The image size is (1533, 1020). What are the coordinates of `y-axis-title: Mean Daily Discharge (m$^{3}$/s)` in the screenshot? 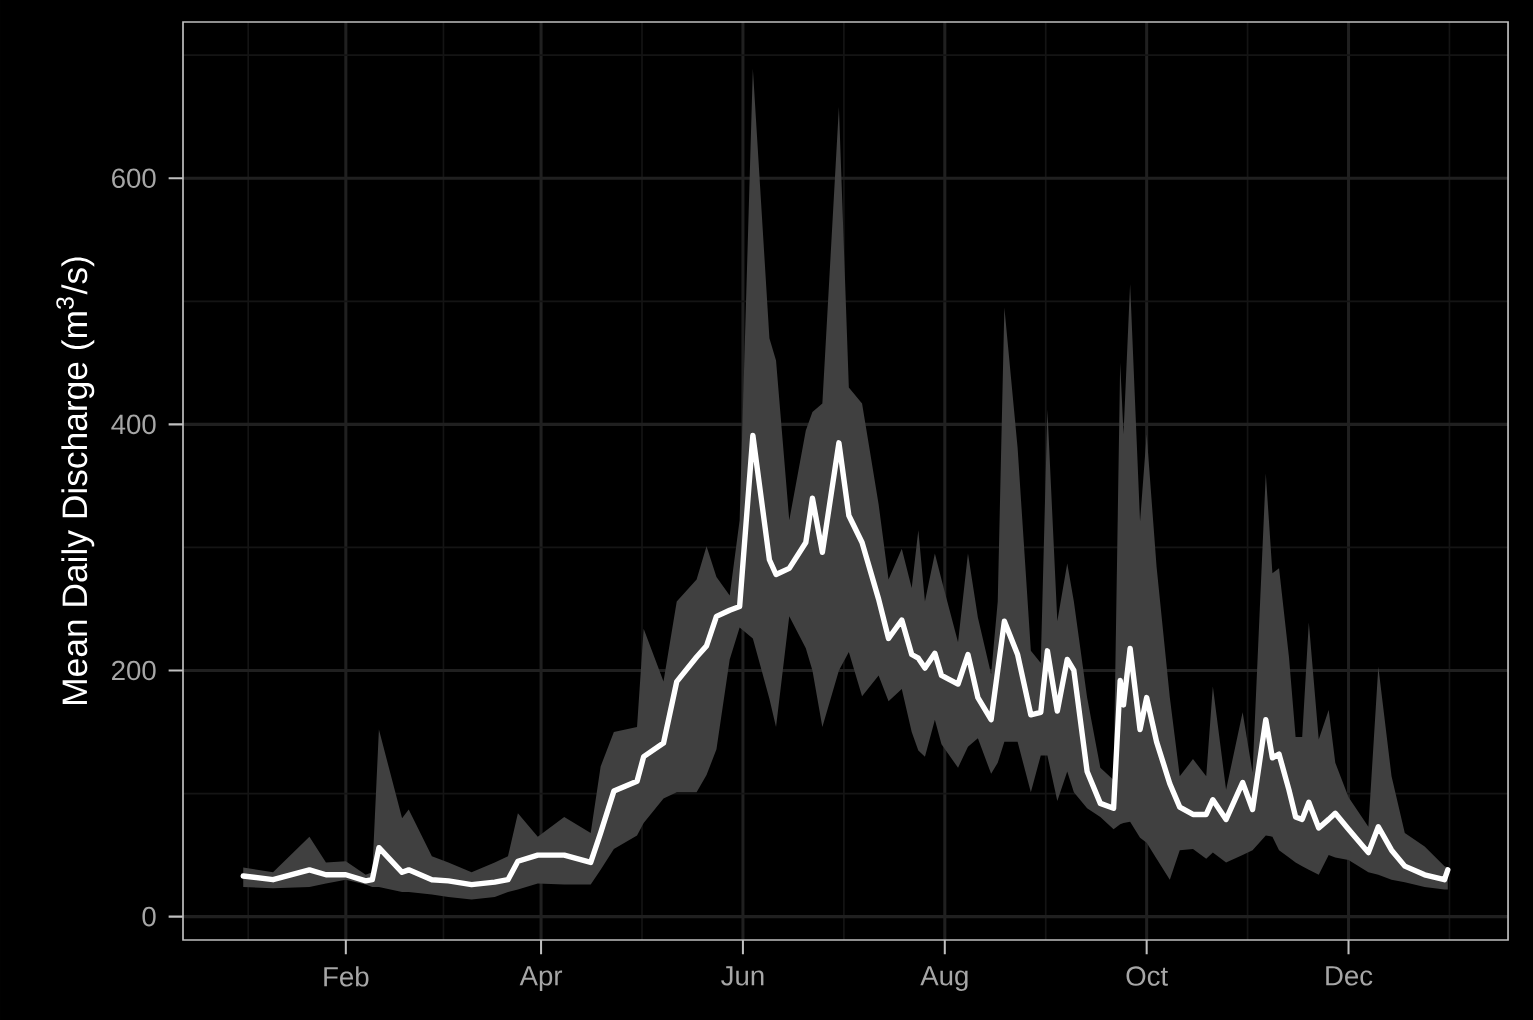 It's located at (75, 480).